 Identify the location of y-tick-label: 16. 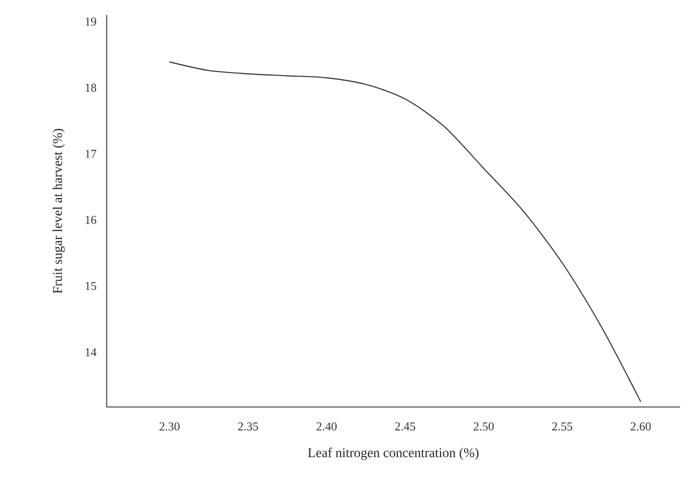
(91, 220).